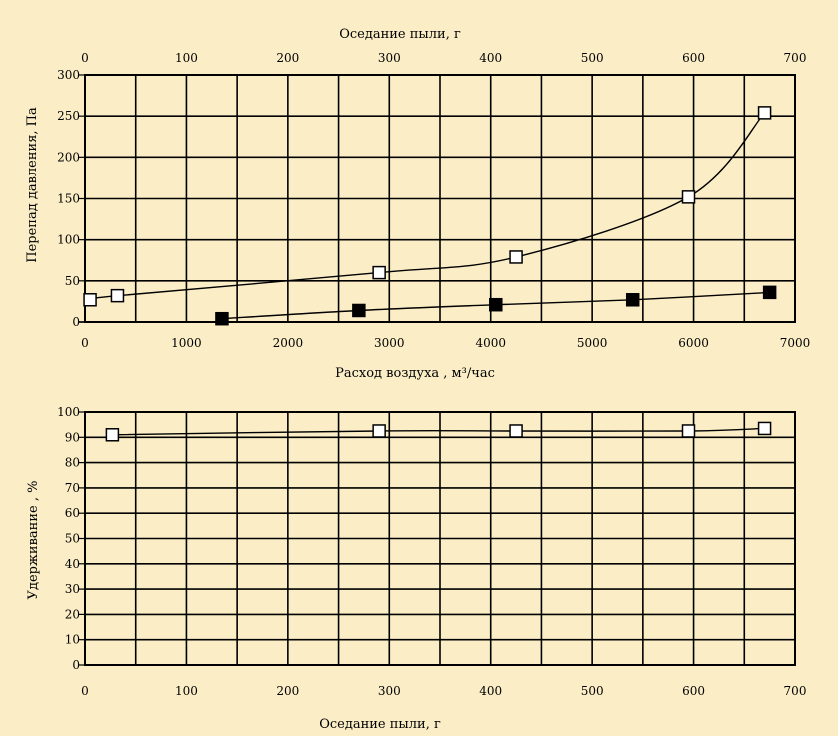  What do you see at coordinates (795, 58) in the screenshot?
I see `chart1-top-tick-label: 700` at bounding box center [795, 58].